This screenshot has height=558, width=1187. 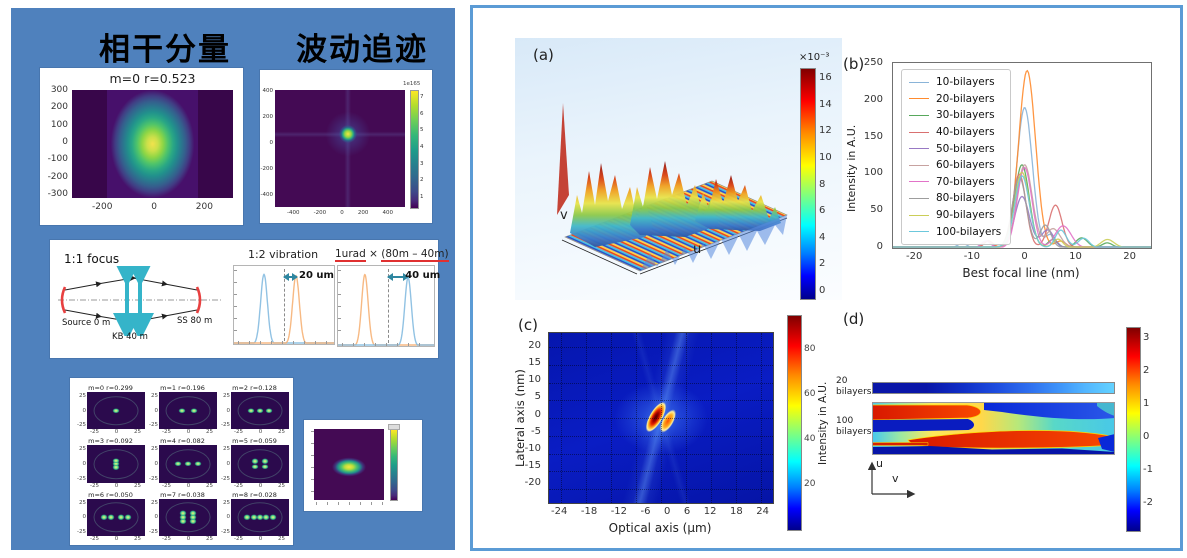 I want to click on tick-label: 100, so click(x=873, y=173).